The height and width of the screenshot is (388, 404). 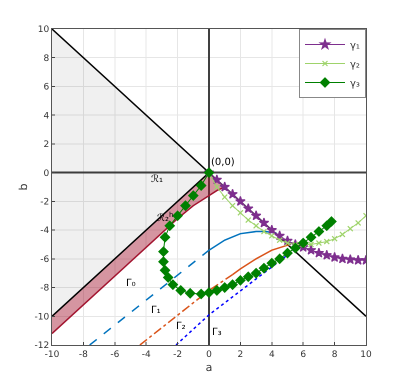 I want to click on x-tick-label: 8, so click(x=335, y=355).